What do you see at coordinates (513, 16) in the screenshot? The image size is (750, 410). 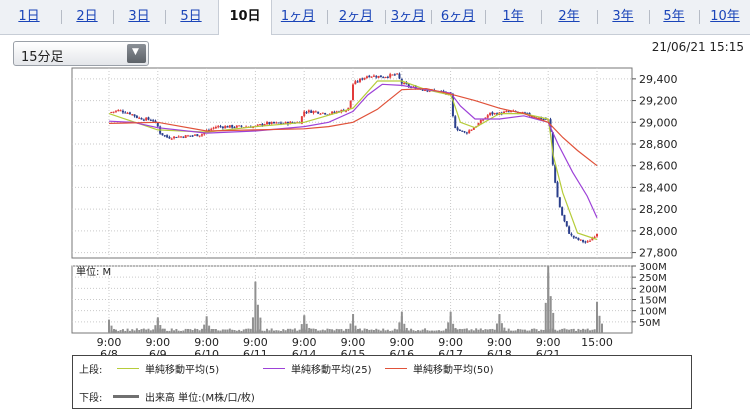 I see `tab-period-9: 1年` at bounding box center [513, 16].